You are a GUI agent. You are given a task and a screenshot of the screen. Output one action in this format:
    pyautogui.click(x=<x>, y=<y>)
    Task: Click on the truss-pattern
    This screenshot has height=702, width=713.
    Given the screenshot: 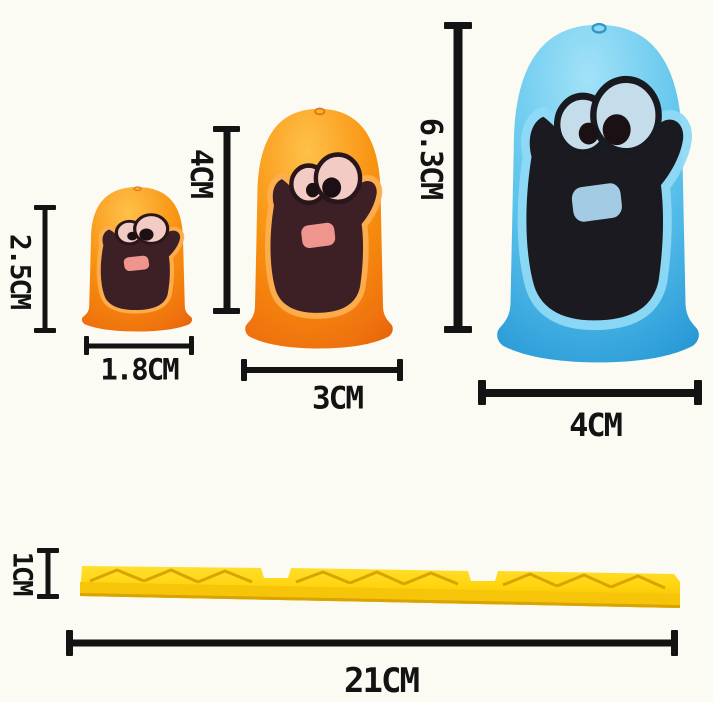 What is the action you would take?
    pyautogui.click(x=377, y=579)
    